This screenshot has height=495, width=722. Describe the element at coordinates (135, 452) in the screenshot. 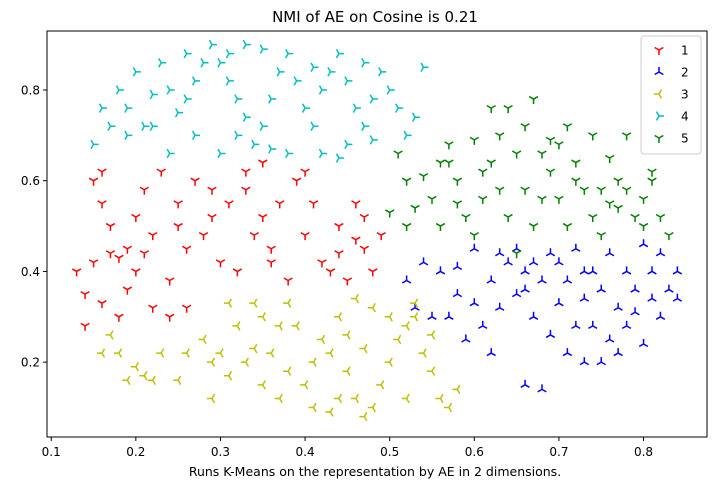

I see `x-tick-label: 0.2` at that location.